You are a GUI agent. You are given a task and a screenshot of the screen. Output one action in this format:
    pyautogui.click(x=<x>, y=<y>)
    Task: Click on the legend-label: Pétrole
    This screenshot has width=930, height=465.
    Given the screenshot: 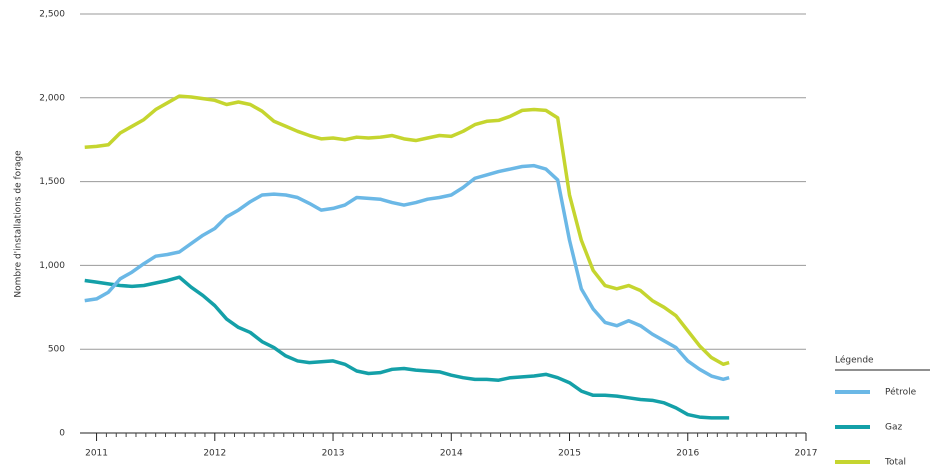 What is the action you would take?
    pyautogui.click(x=901, y=392)
    